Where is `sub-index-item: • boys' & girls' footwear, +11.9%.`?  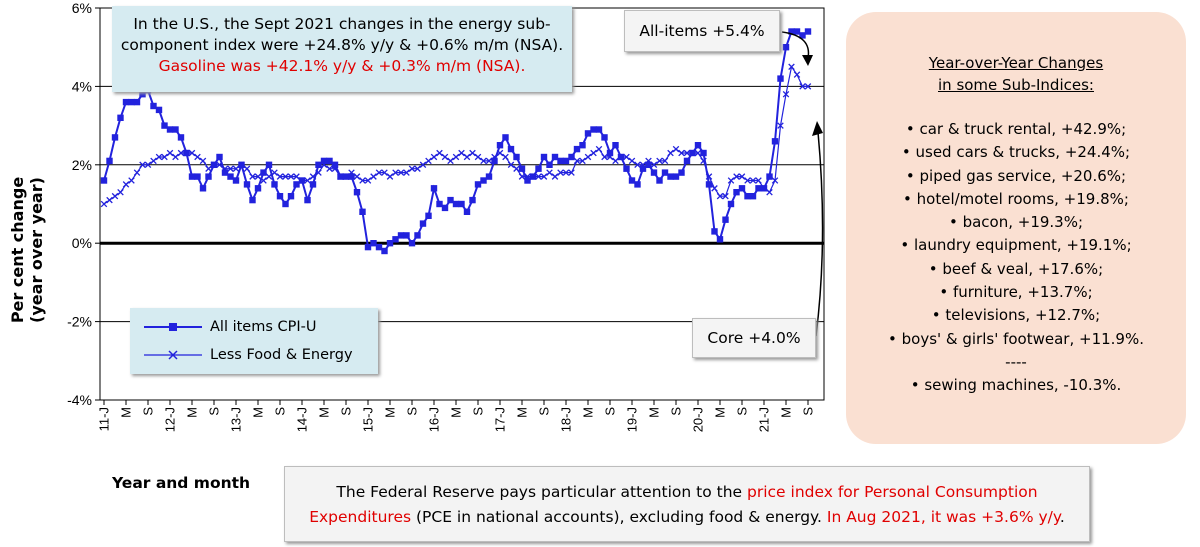 sub-index-item: • boys' & girls' footwear, +11.9%. is located at coordinates (1016, 338).